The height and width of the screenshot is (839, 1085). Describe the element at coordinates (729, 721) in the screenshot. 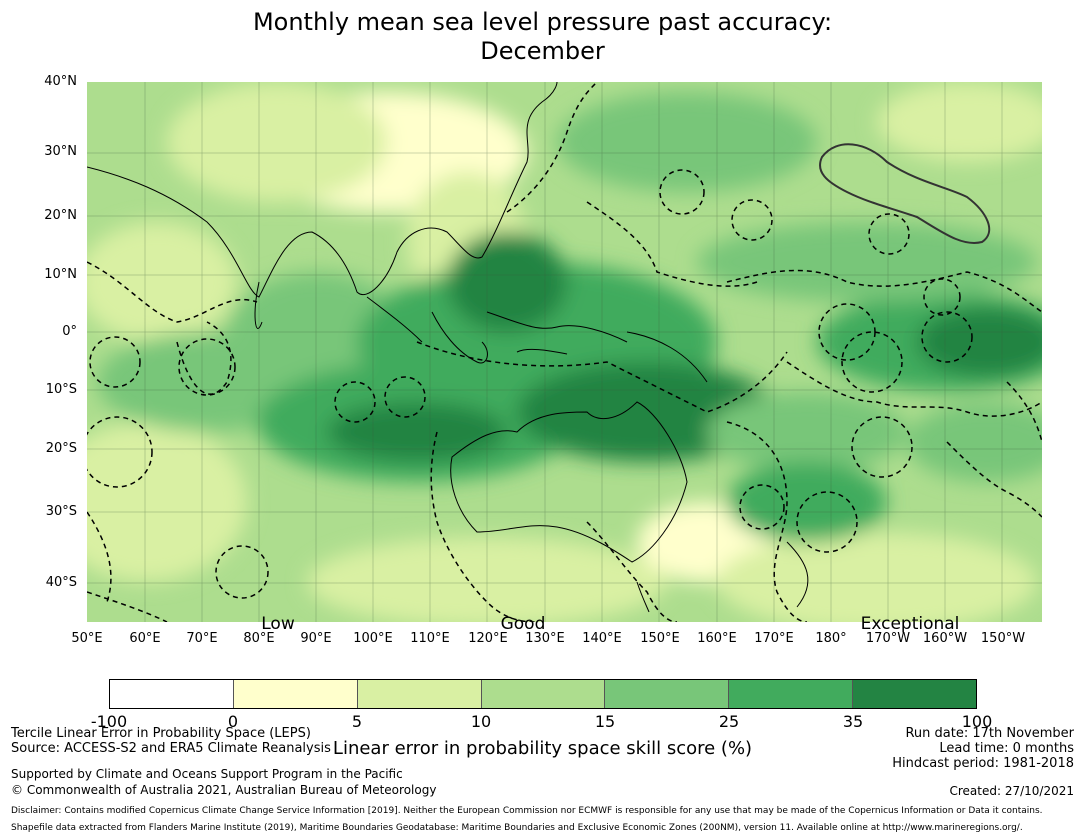

I see `colorbar-tick: 25` at that location.